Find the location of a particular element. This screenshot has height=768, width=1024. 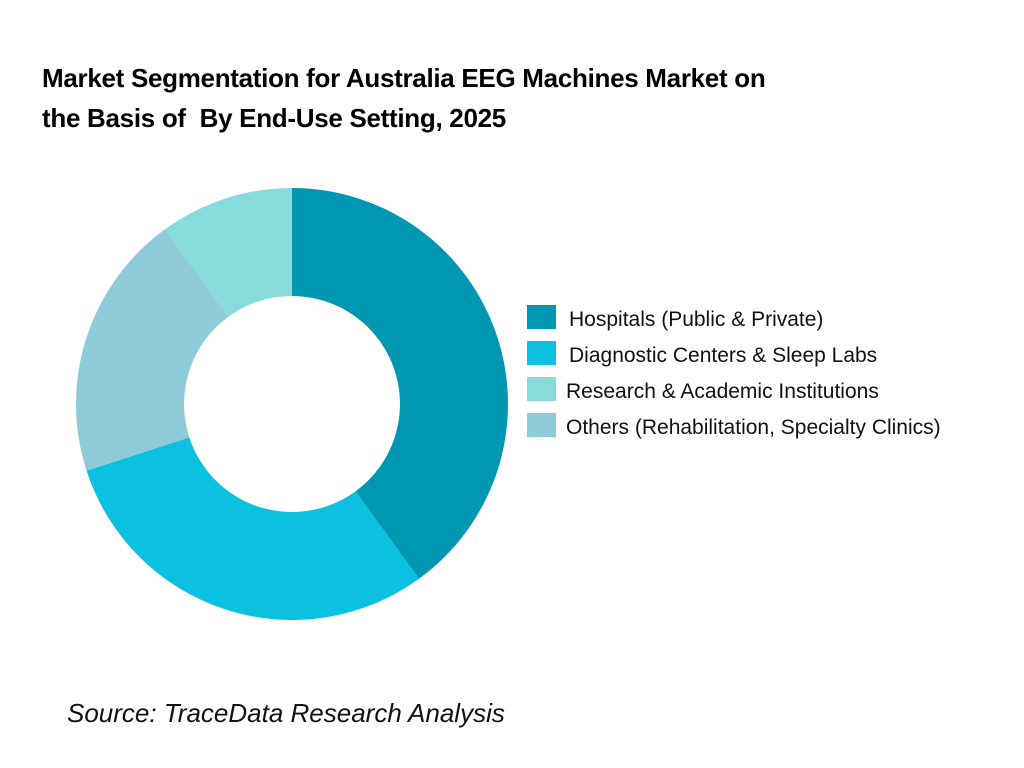

donut-slice-hospitals-public-private is located at coordinates (400, 383).